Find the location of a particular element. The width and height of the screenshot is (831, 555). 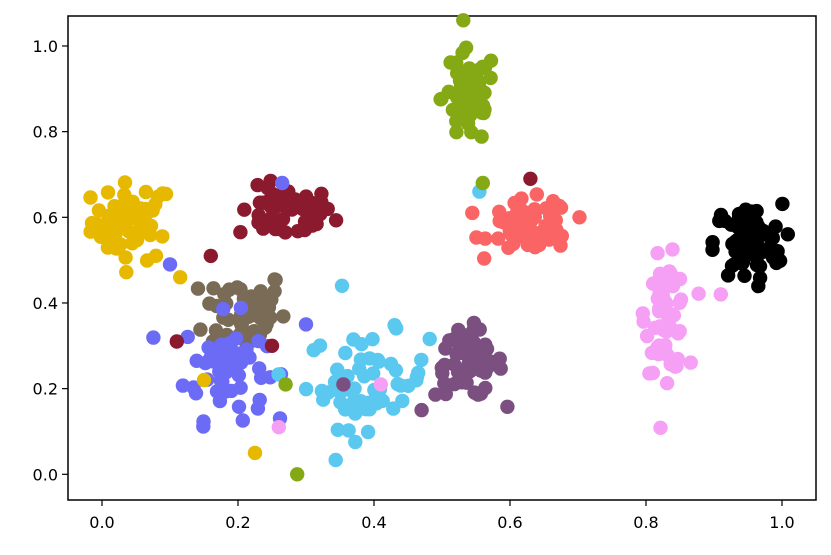

x-tick-label: 0.8 is located at coordinates (645, 522).